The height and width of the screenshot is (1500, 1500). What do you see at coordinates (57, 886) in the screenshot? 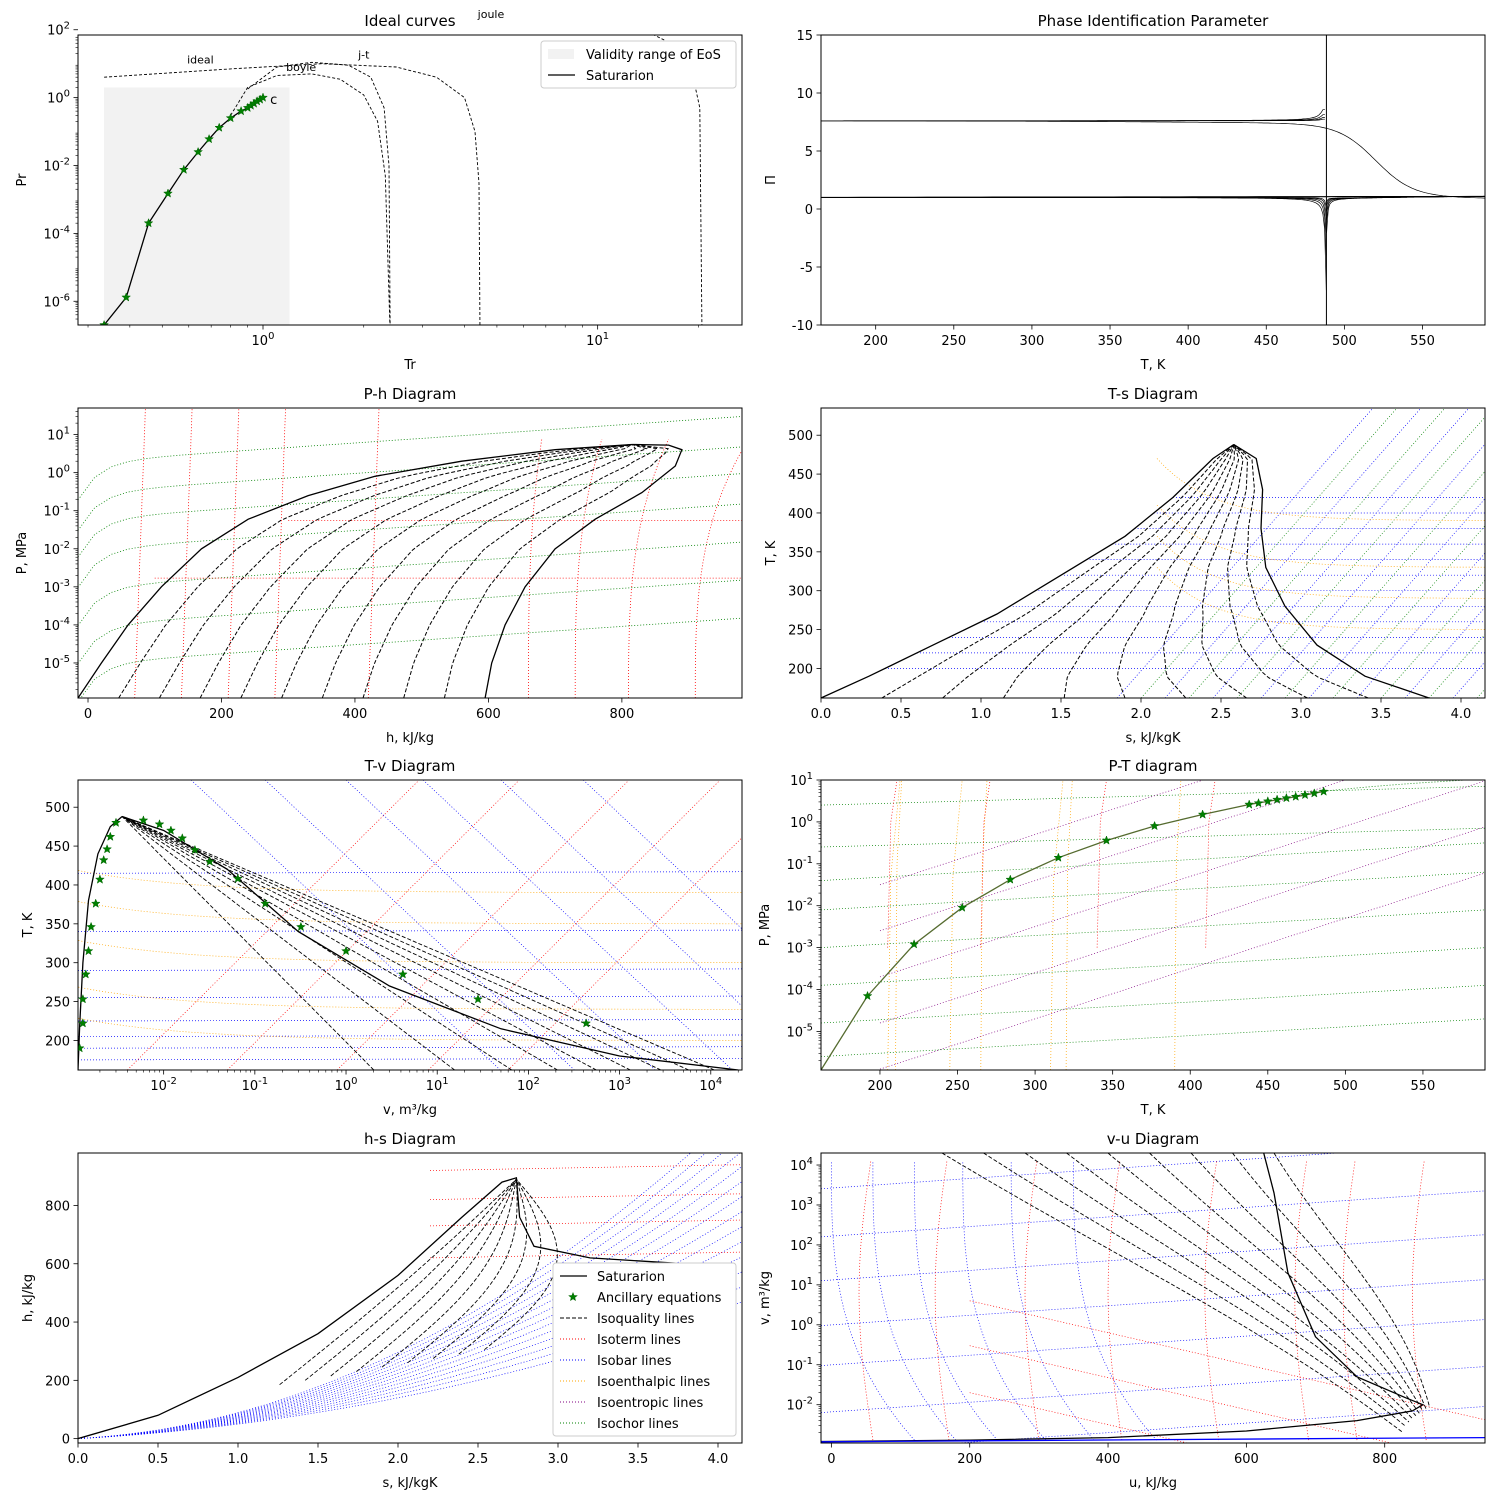
I see `y-tick-label: 400` at bounding box center [57, 886].